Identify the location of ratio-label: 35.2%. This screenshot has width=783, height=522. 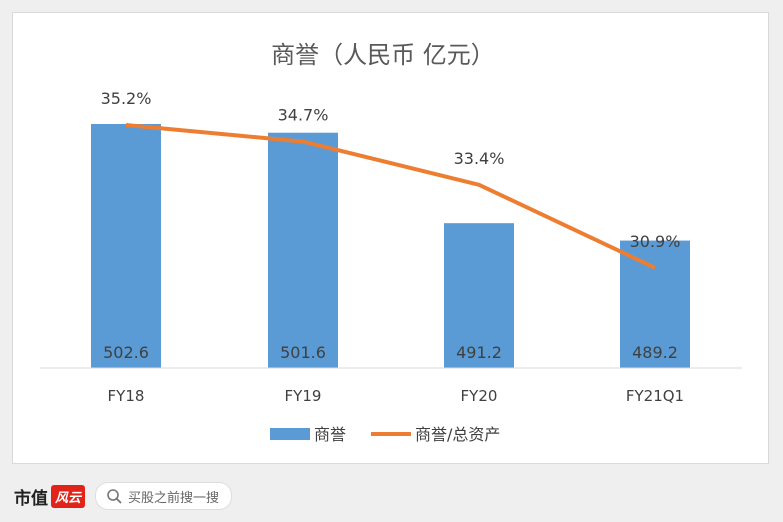
(126, 98).